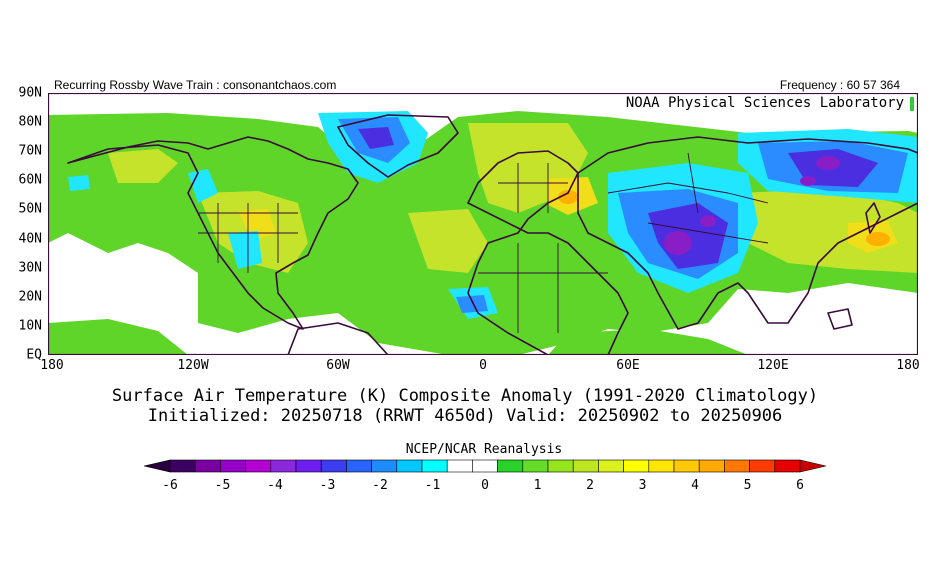 The image size is (930, 580). What do you see at coordinates (752, 205) in the screenshot?
I see `anomaly-fill-cool-peak` at bounding box center [752, 205].